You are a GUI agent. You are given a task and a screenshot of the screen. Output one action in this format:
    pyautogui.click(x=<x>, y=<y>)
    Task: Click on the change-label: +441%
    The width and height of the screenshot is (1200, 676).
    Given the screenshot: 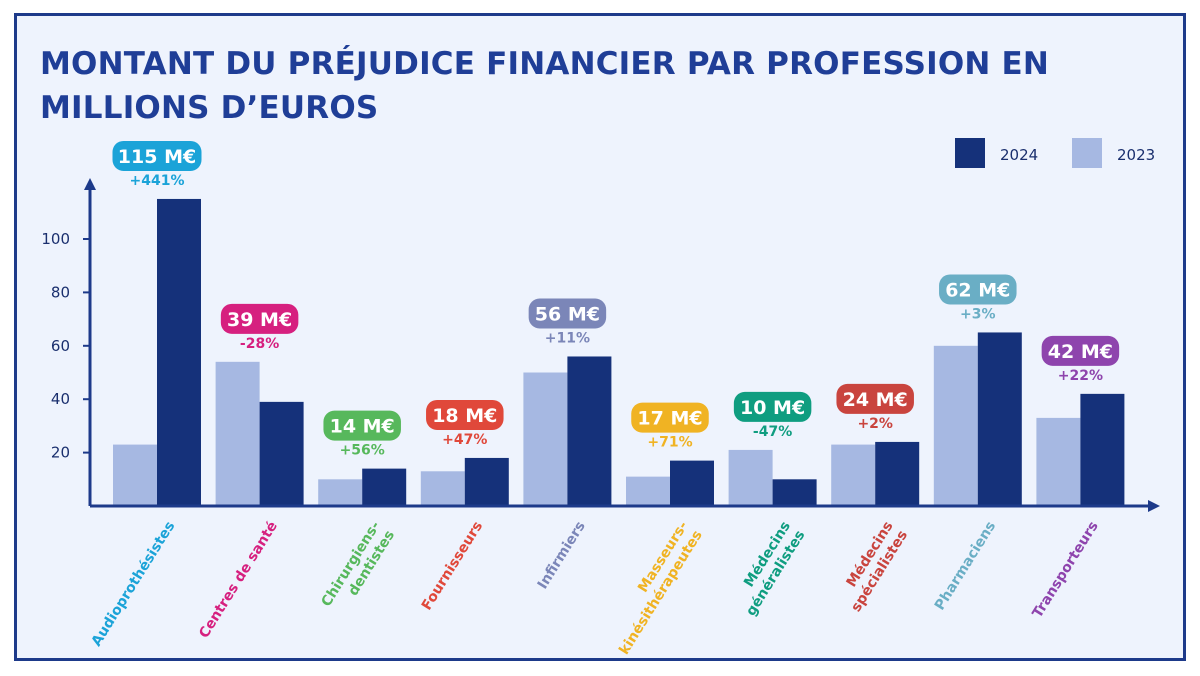 What is the action you would take?
    pyautogui.click(x=157, y=181)
    